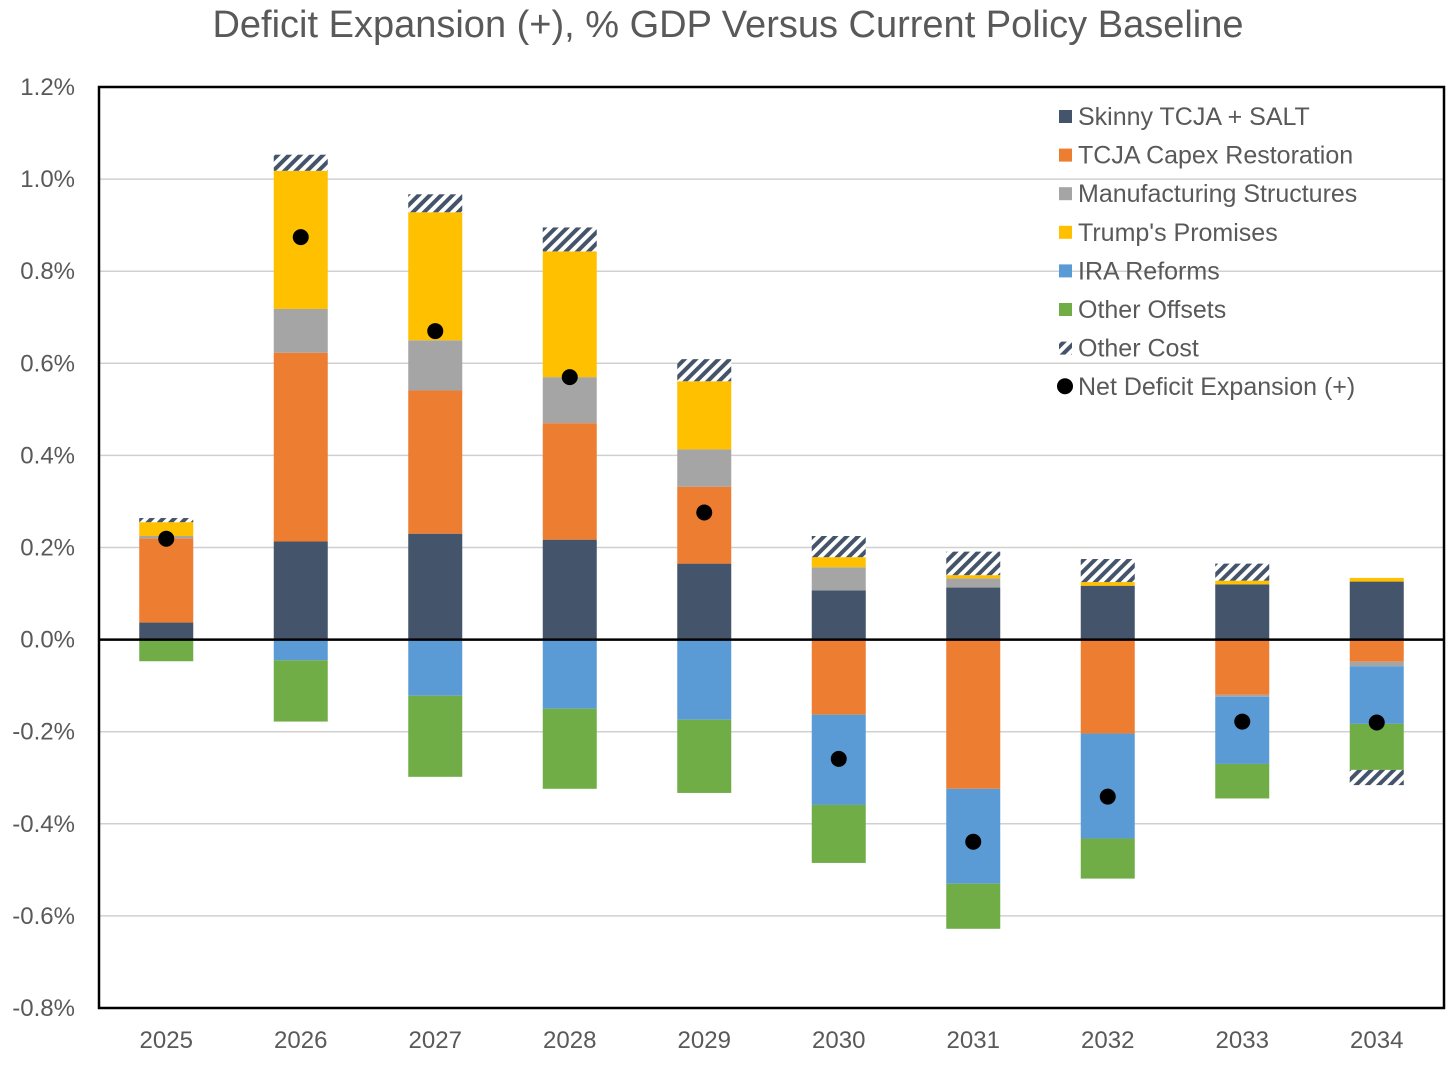  Describe the element at coordinates (435, 1040) in the screenshot. I see `x-tick-label: 2027` at that location.